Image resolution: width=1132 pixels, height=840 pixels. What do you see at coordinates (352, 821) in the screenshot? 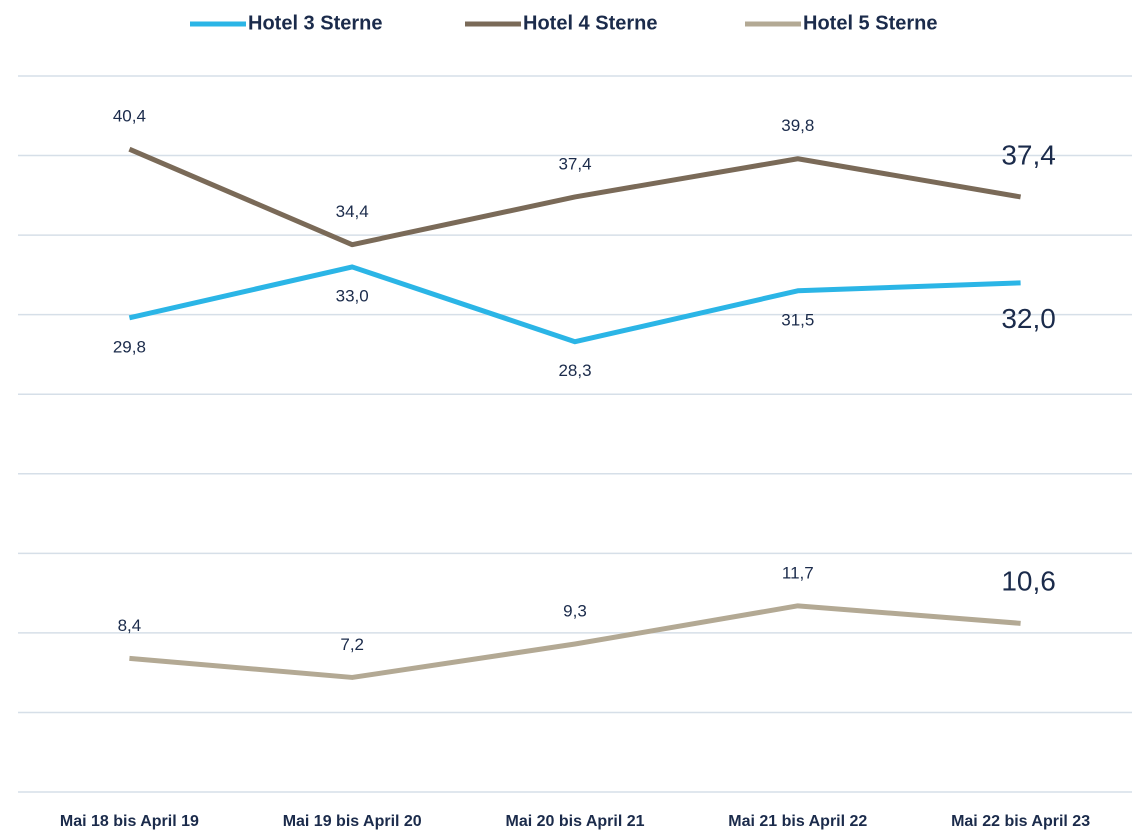
I see `x-tick-label: Mai 19 bis April 20` at bounding box center [352, 821].